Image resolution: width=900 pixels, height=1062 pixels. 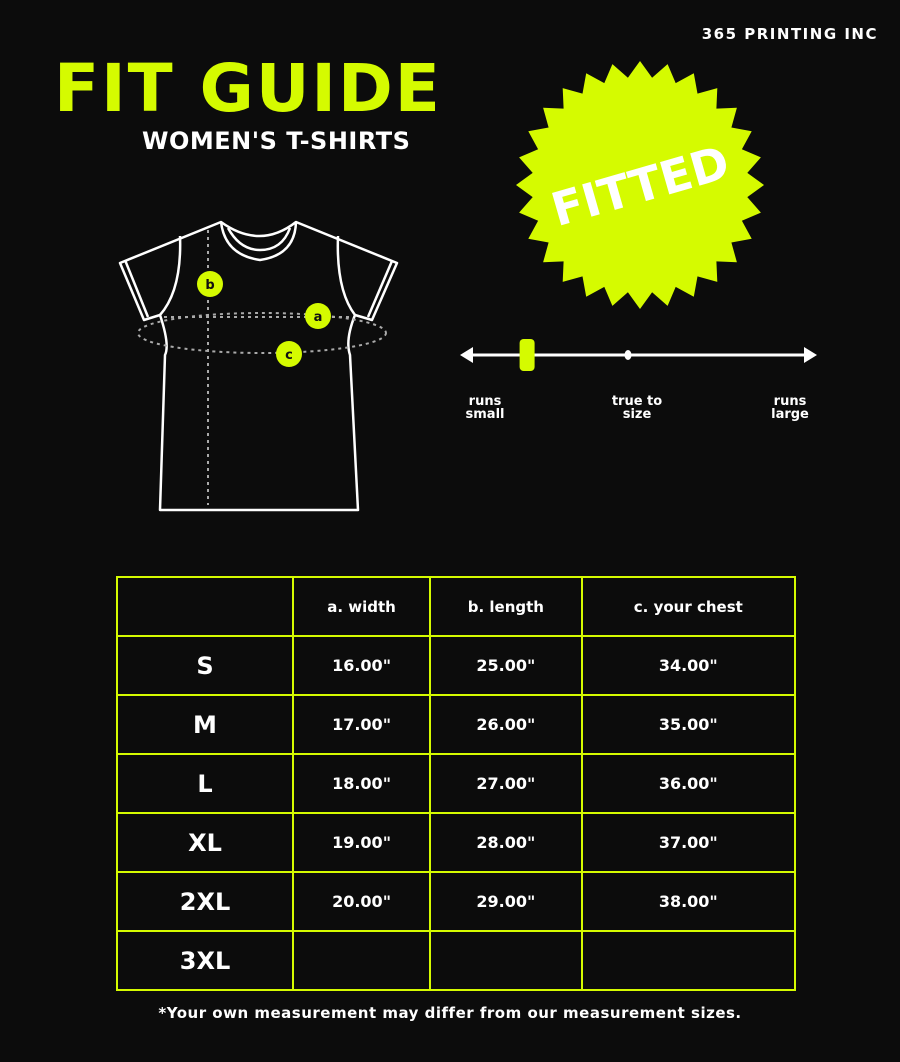 I want to click on size-cell: L, so click(x=205, y=783).